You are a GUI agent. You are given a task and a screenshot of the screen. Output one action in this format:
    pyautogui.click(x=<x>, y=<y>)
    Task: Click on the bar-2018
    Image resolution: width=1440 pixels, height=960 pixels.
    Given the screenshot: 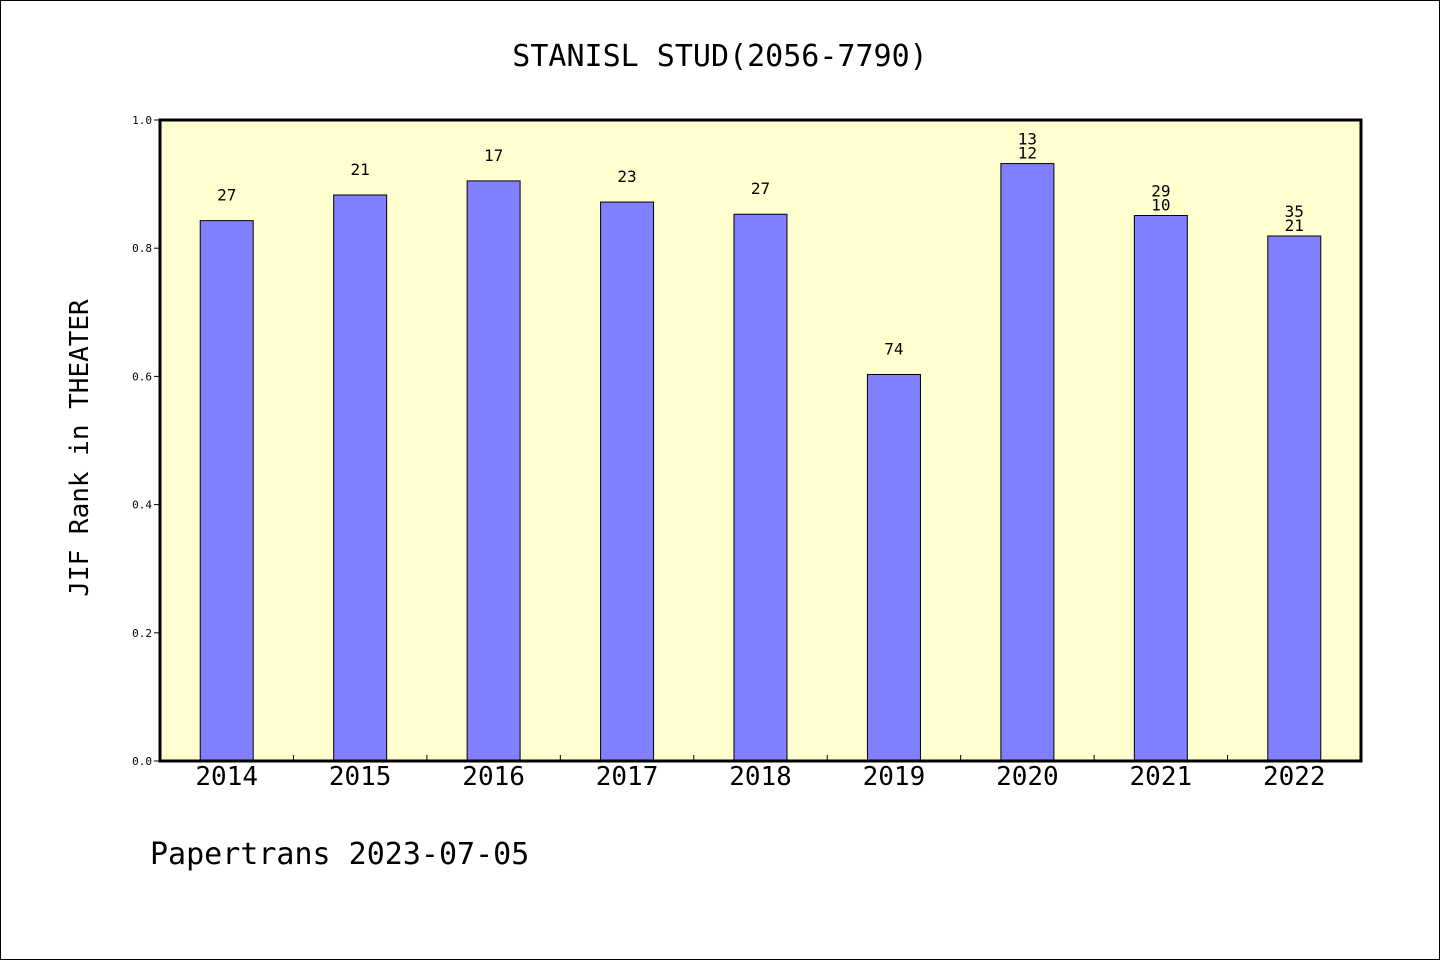 What is the action you would take?
    pyautogui.click(x=760, y=487)
    